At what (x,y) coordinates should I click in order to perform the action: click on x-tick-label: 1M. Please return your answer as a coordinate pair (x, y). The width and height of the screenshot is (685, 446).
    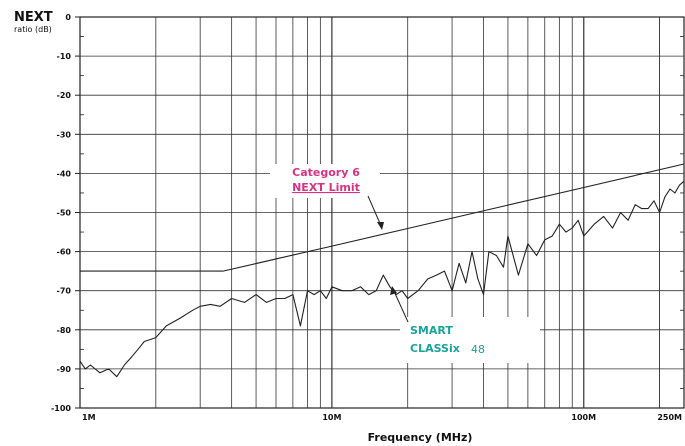
    Looking at the image, I should click on (89, 417).